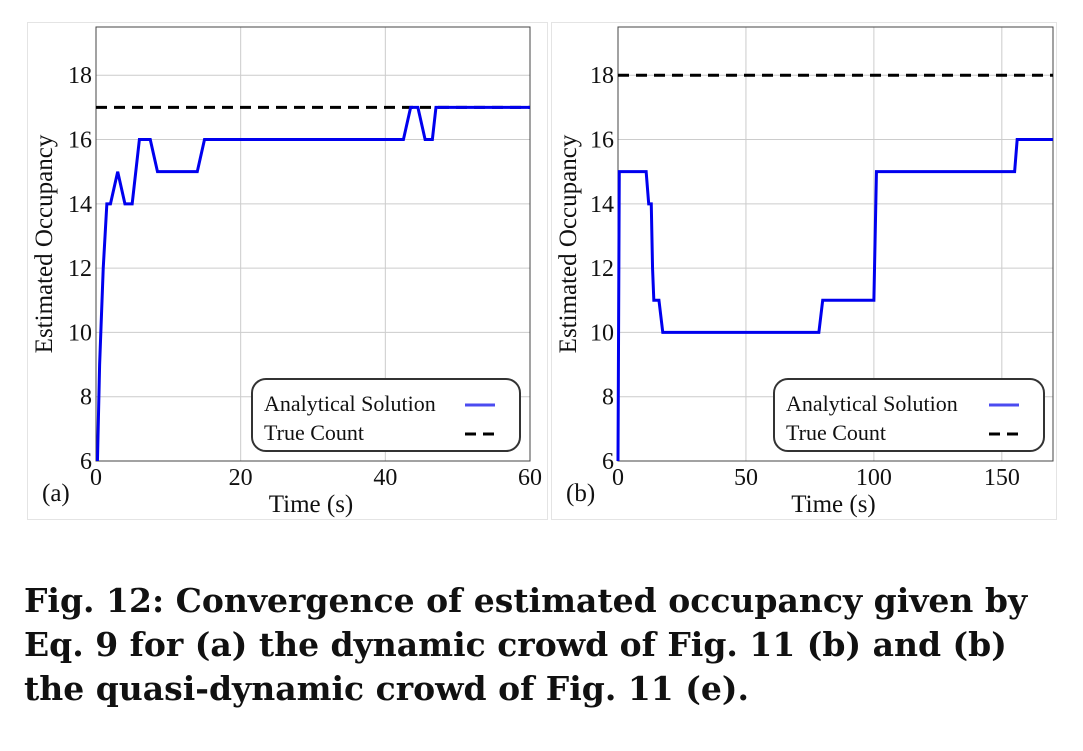 Image resolution: width=1083 pixels, height=751 pixels. I want to click on x-tick-label: 150, so click(1002, 478).